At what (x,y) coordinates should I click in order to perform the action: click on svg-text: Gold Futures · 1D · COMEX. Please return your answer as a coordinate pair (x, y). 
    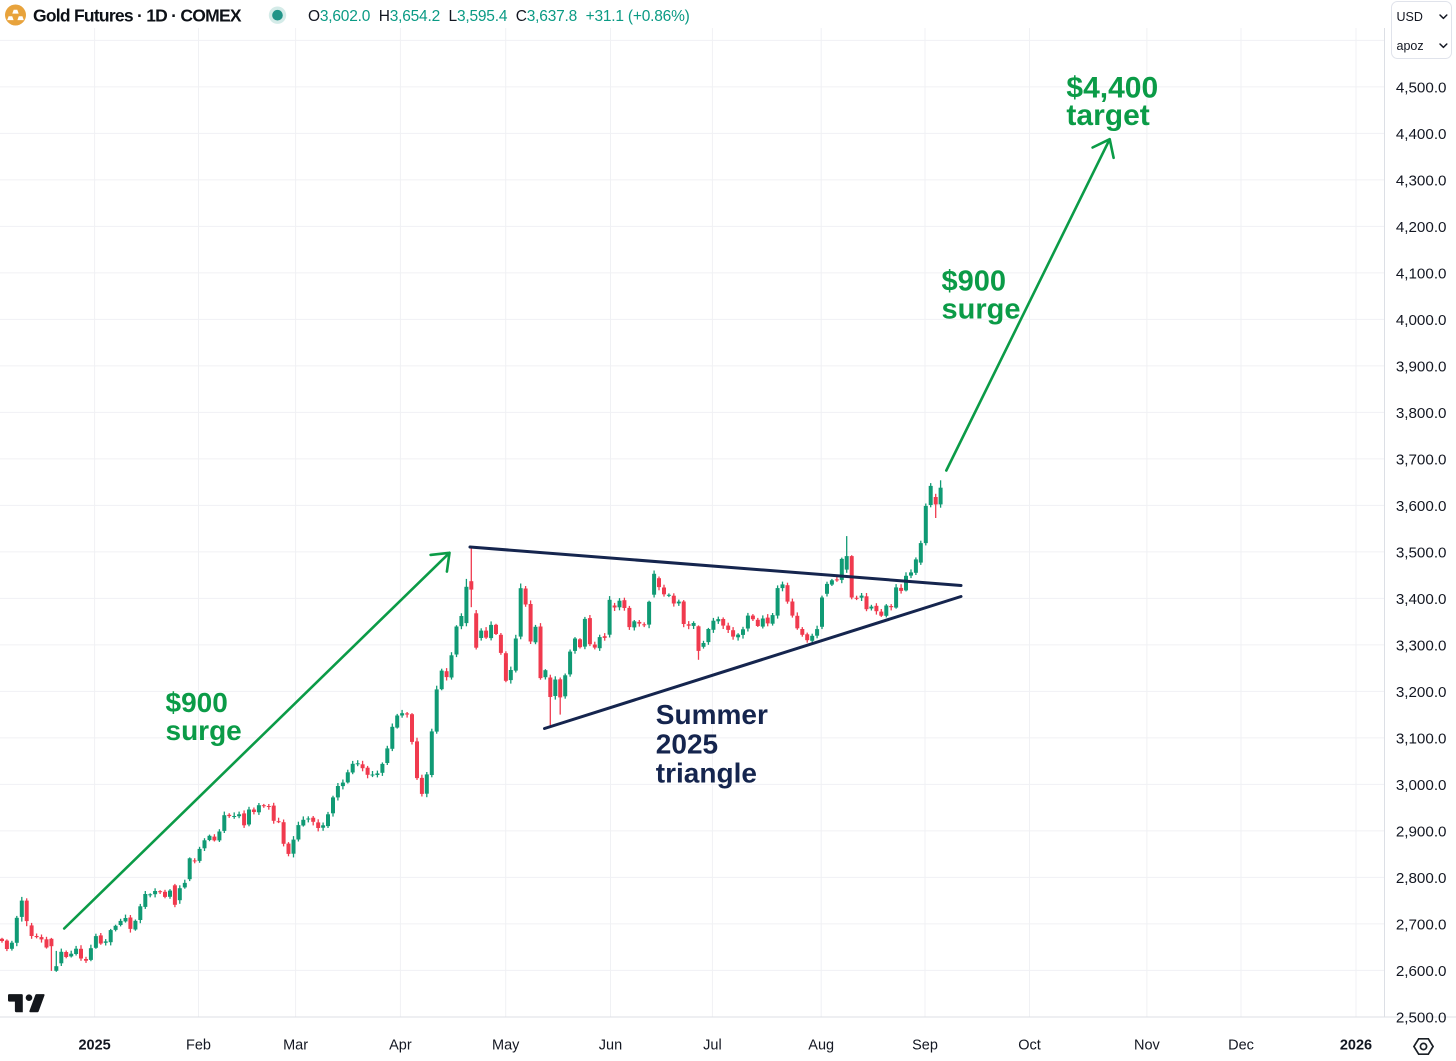
    Looking at the image, I should click on (137, 15).